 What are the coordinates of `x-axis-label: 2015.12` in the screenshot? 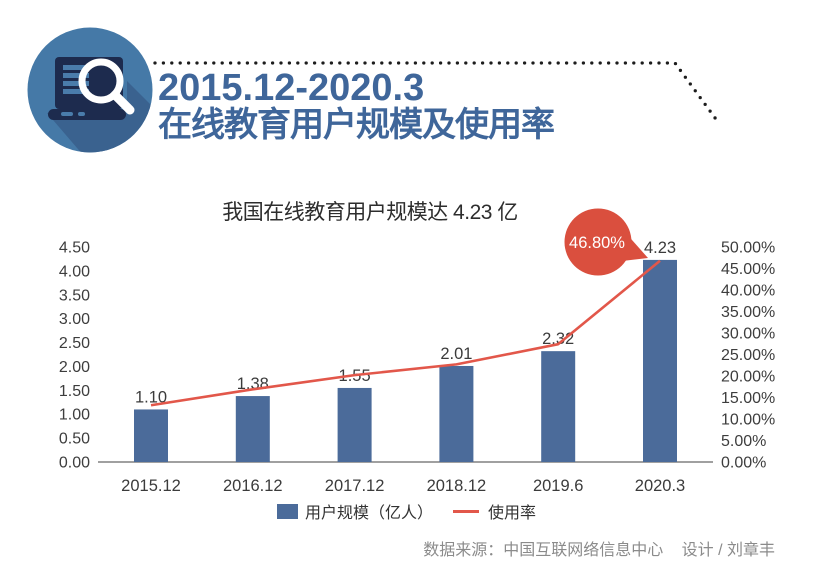 It's located at (151, 486).